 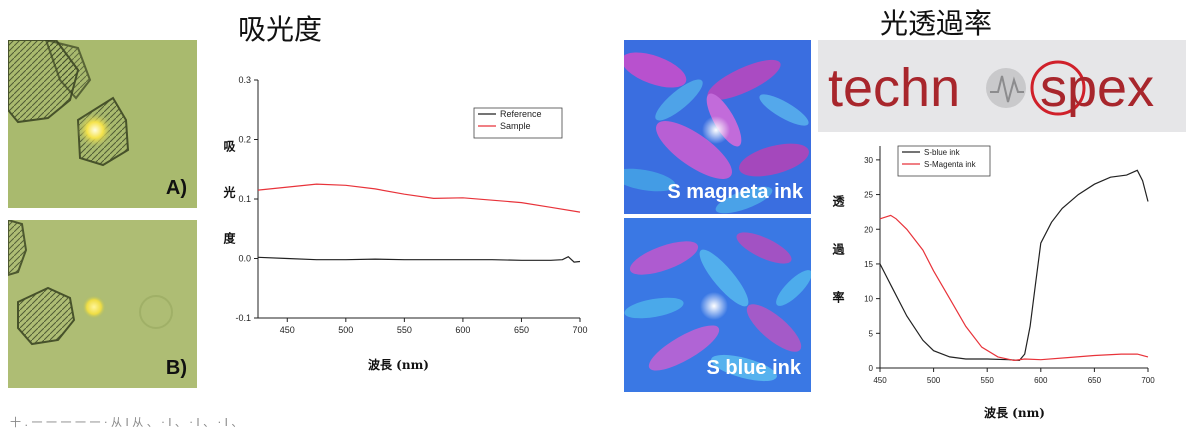 I want to click on blue-ink-image: S blue ink, so click(x=717, y=305).